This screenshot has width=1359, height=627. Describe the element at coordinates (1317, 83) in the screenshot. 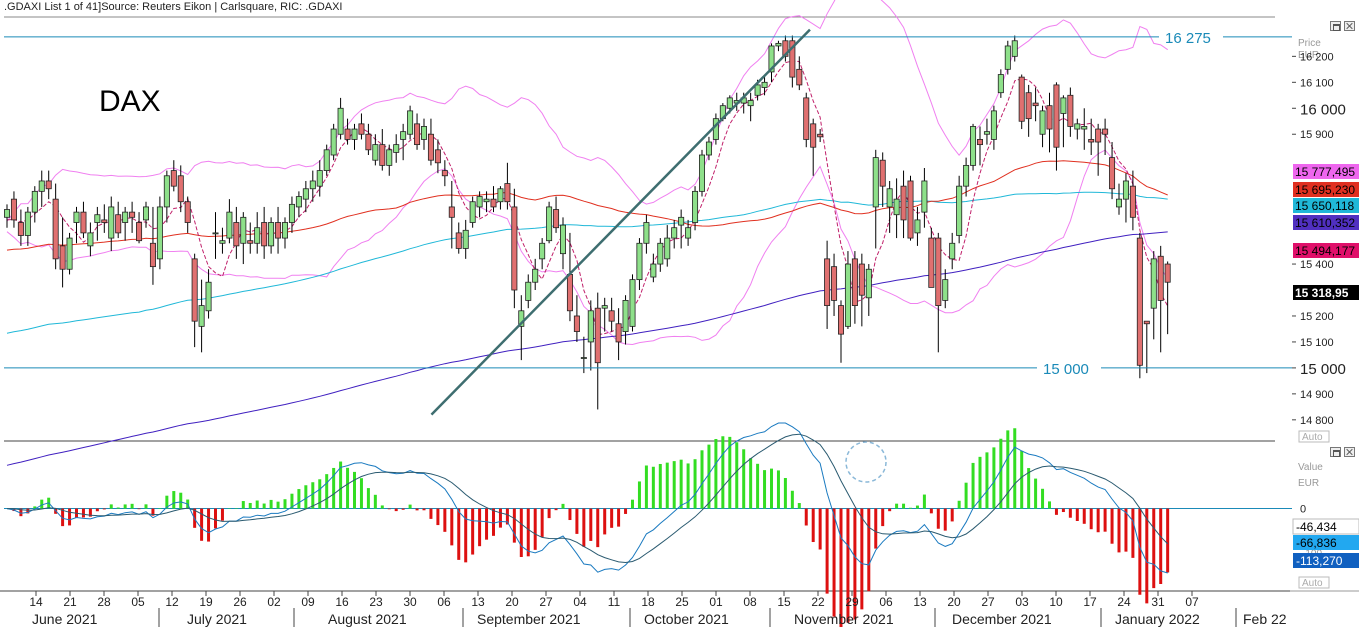

I see `price-tick-label: 16 100` at that location.